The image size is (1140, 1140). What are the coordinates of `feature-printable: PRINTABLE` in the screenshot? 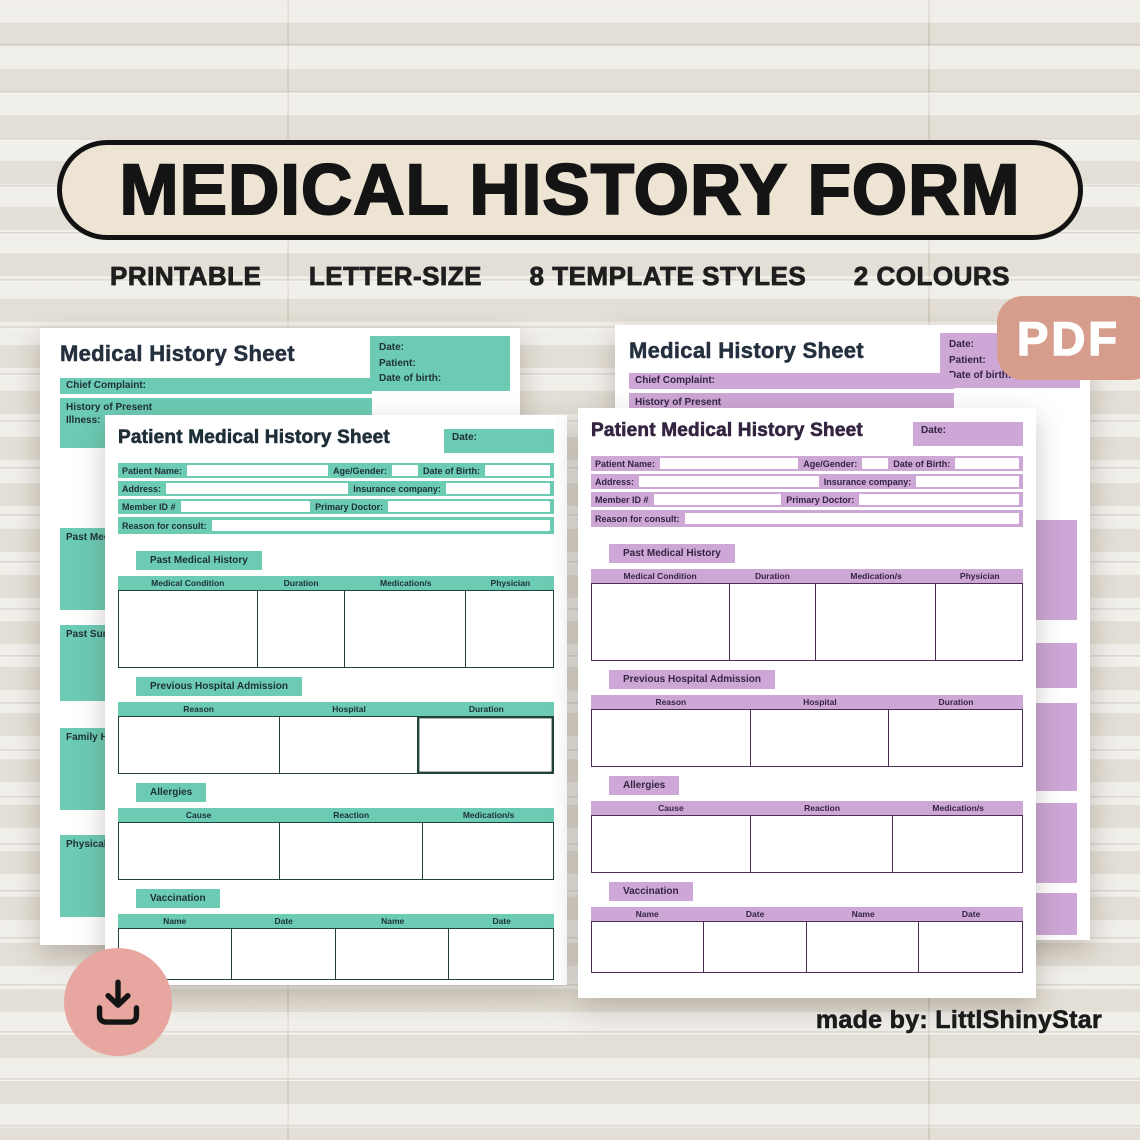 It's located at (186, 276).